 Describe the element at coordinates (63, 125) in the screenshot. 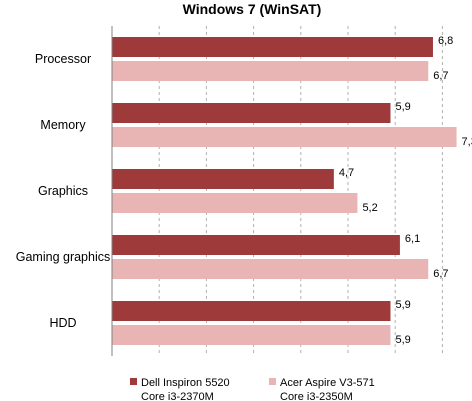

I see `category-label: Memory` at that location.